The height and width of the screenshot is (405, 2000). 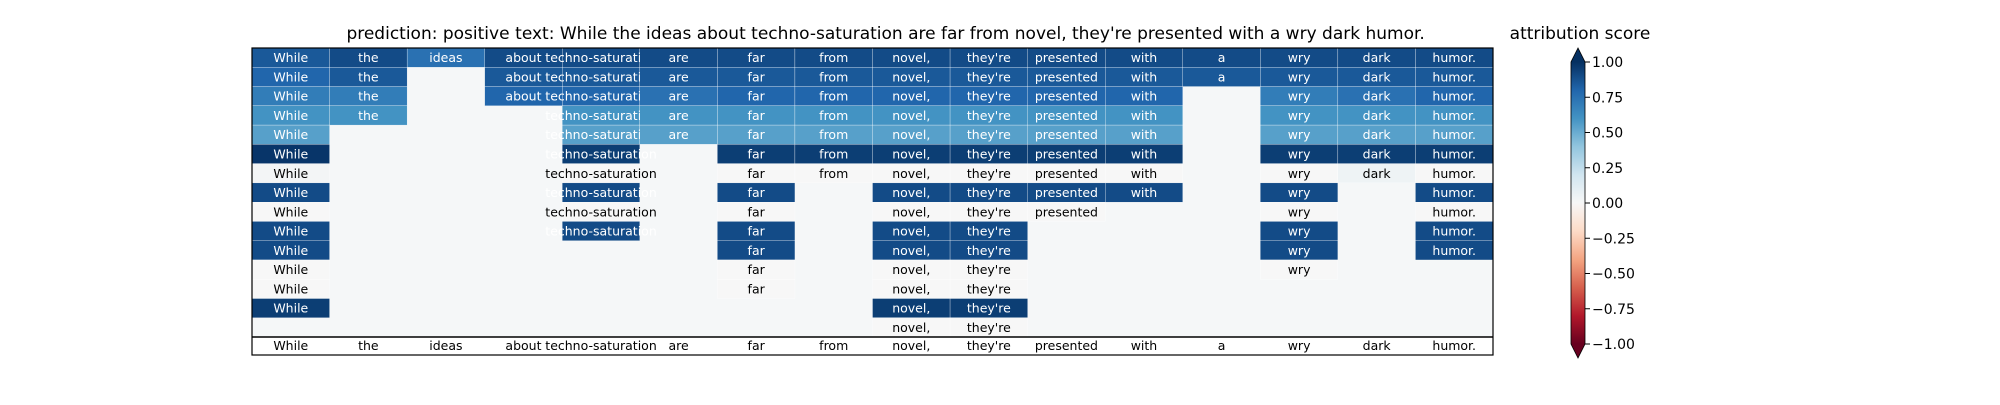 I want to click on colorbar-tick-label: −0.25, so click(x=1613, y=239).